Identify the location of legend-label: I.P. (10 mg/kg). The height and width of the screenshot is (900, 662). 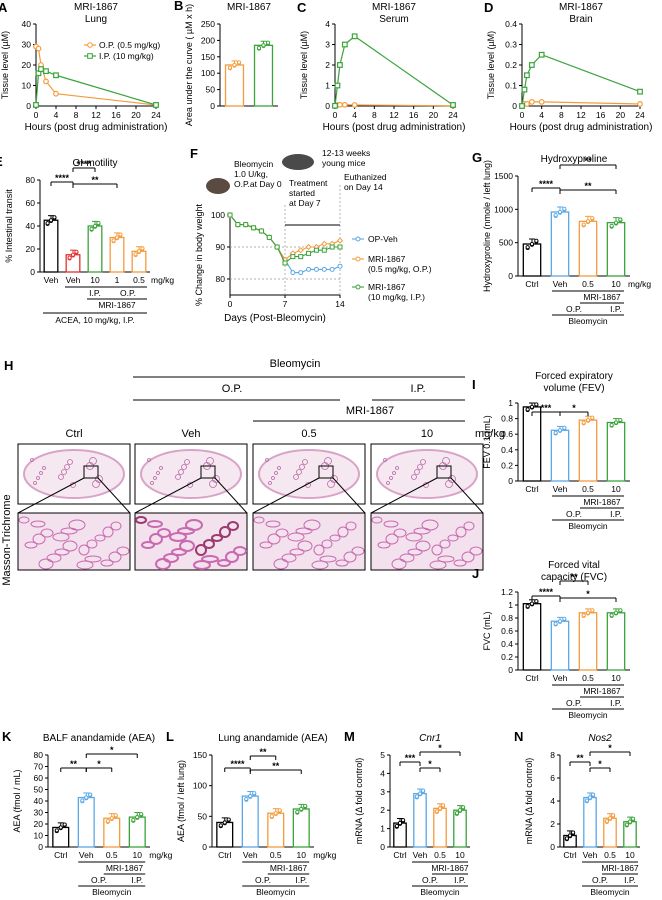
(126, 56).